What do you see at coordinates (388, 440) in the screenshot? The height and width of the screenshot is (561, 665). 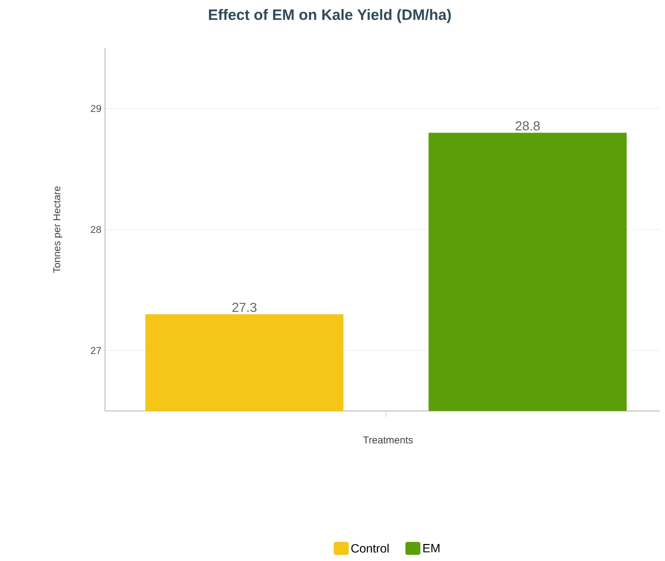 I see `x-axis-title: Treatments` at bounding box center [388, 440].